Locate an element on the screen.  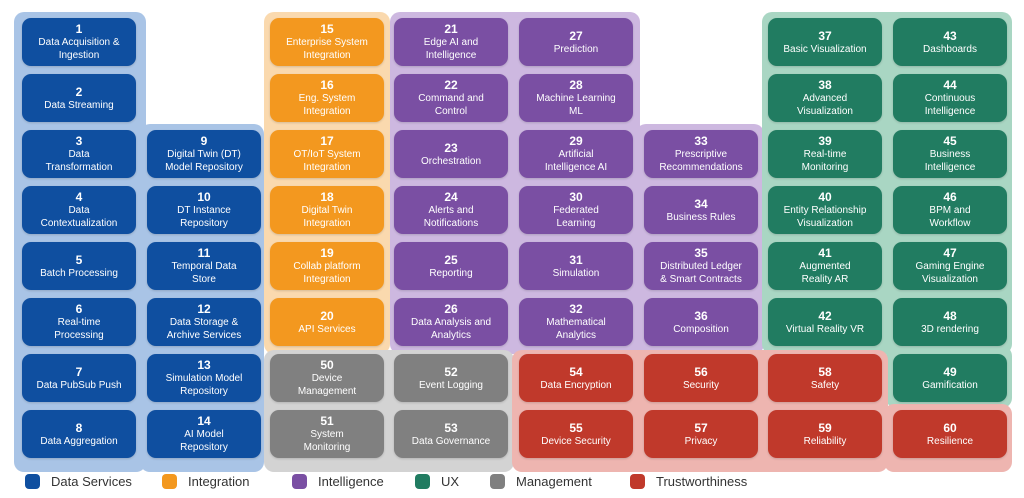
legend-item-data-services: Data Services is located at coordinates (78, 481).